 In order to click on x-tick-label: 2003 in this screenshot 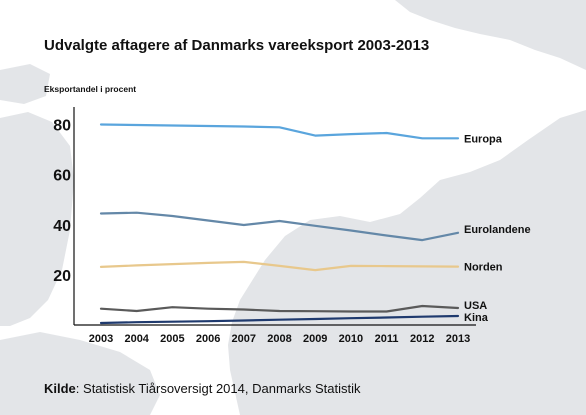, I will do `click(101, 339)`.